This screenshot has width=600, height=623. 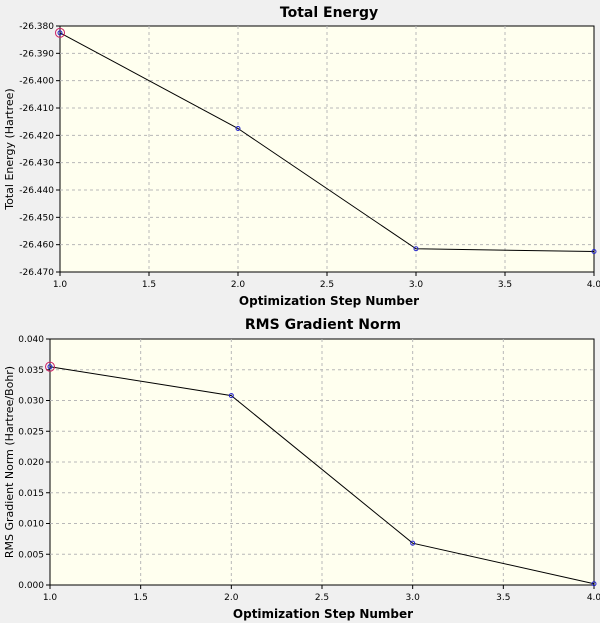 What do you see at coordinates (31, 371) in the screenshot?
I see `y-tick-label: 0.035` at bounding box center [31, 371].